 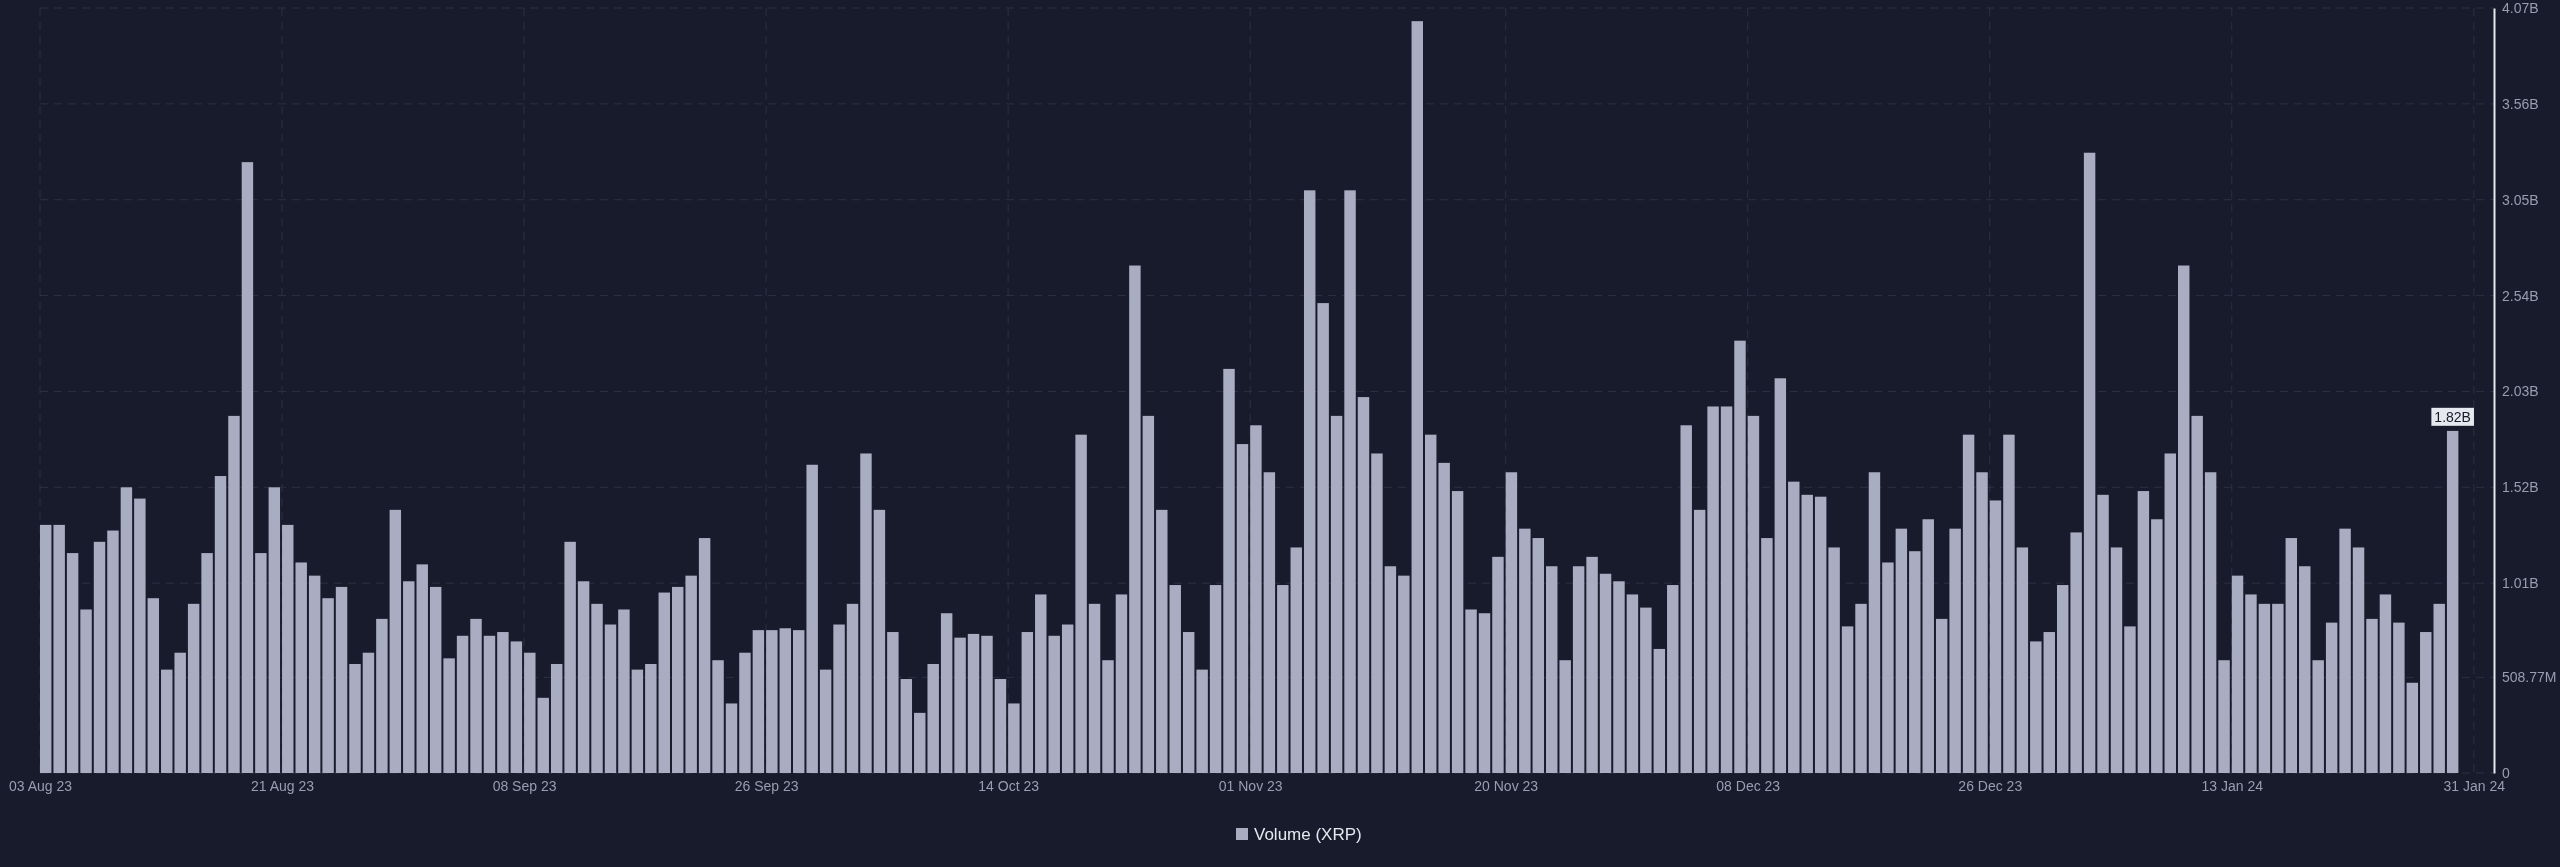 I want to click on y-tick-label: 2.54B, so click(x=2520, y=295).